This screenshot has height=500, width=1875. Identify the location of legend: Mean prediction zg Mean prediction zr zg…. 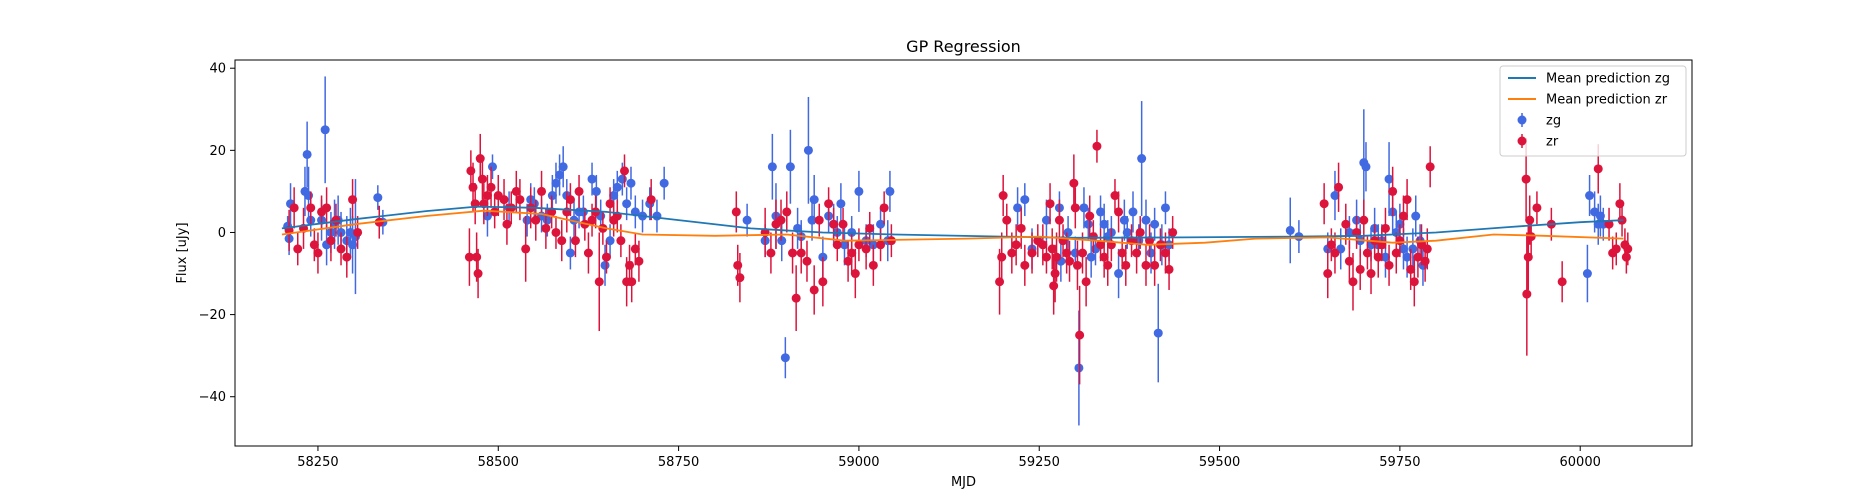
(1593, 111).